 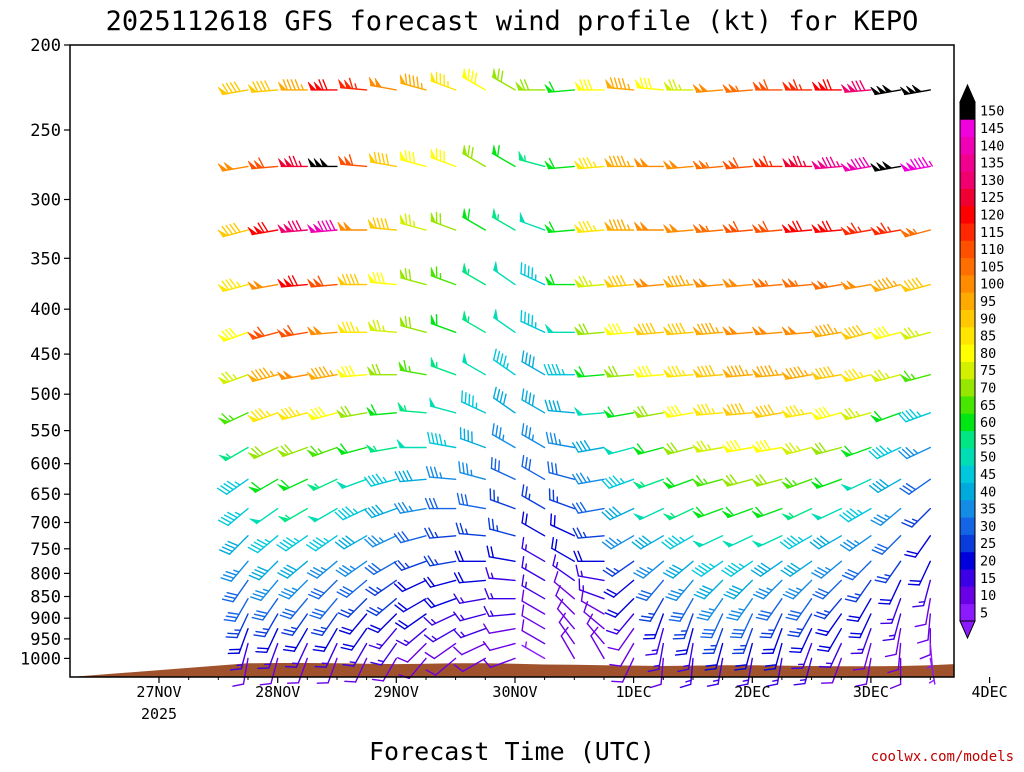 I want to click on legend-label: 25, so click(x=988, y=544).